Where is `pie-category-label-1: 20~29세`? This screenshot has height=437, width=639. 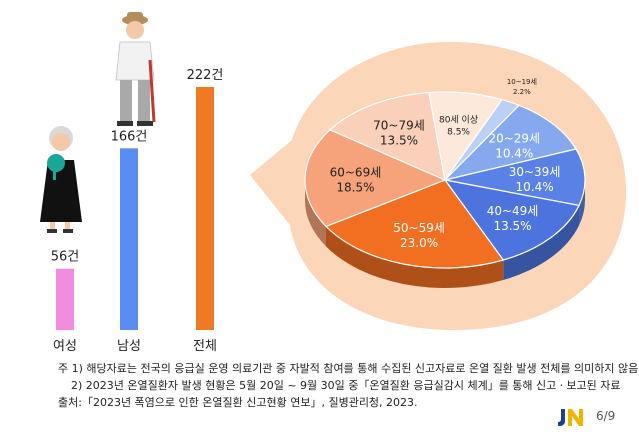
pie-category-label-1: 20~29세 is located at coordinates (514, 138).